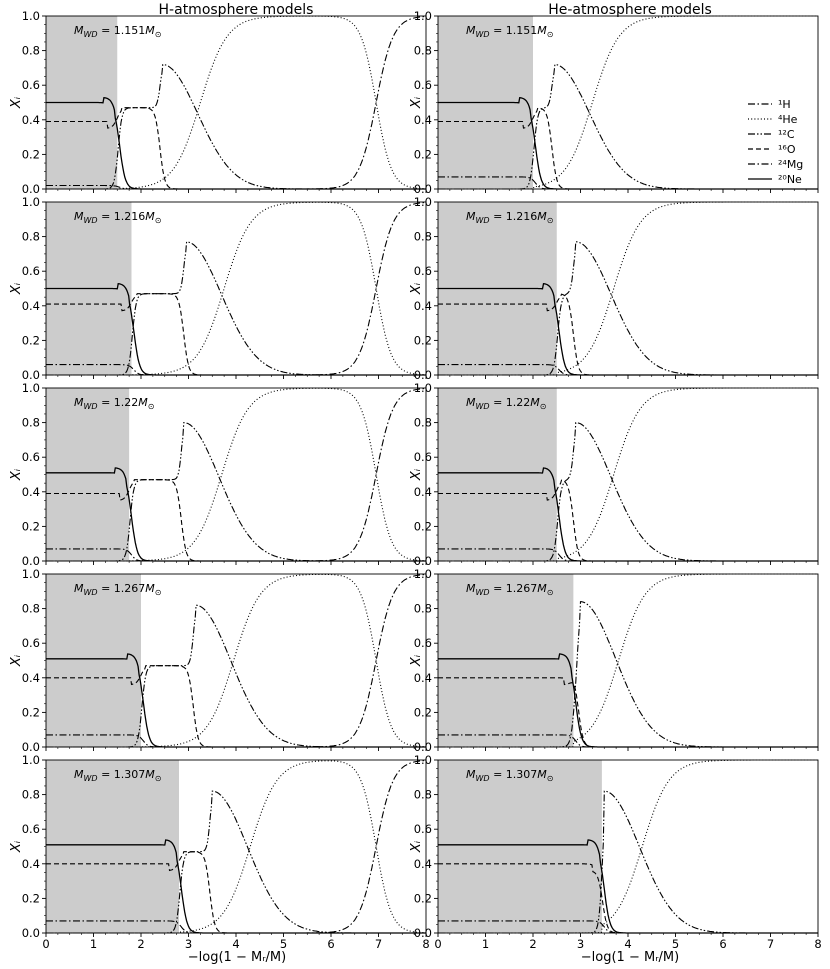 The width and height of the screenshot is (830, 969). I want to click on x-tick-label: 7, so click(770, 944).